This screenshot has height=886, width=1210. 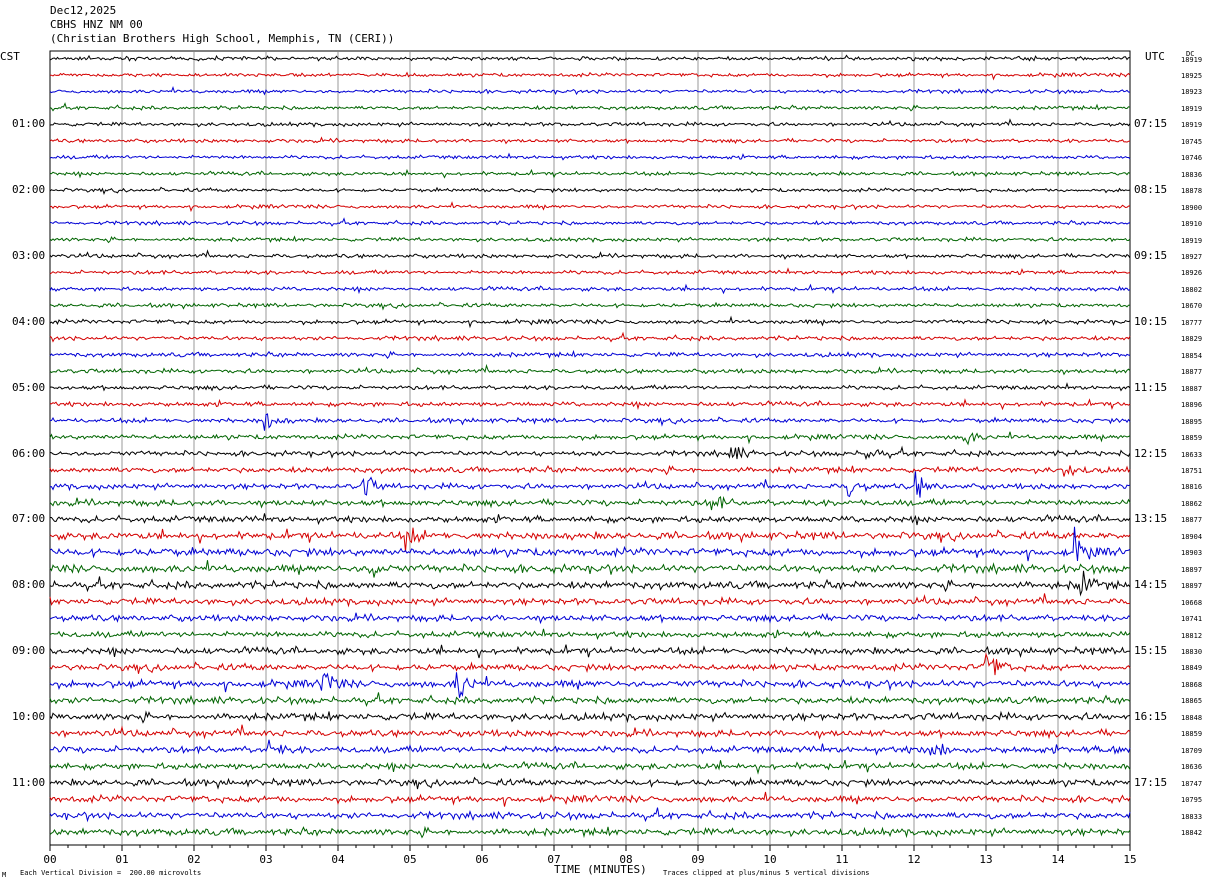 I want to click on dc-offset-label: 18868, so click(x=1192, y=684).